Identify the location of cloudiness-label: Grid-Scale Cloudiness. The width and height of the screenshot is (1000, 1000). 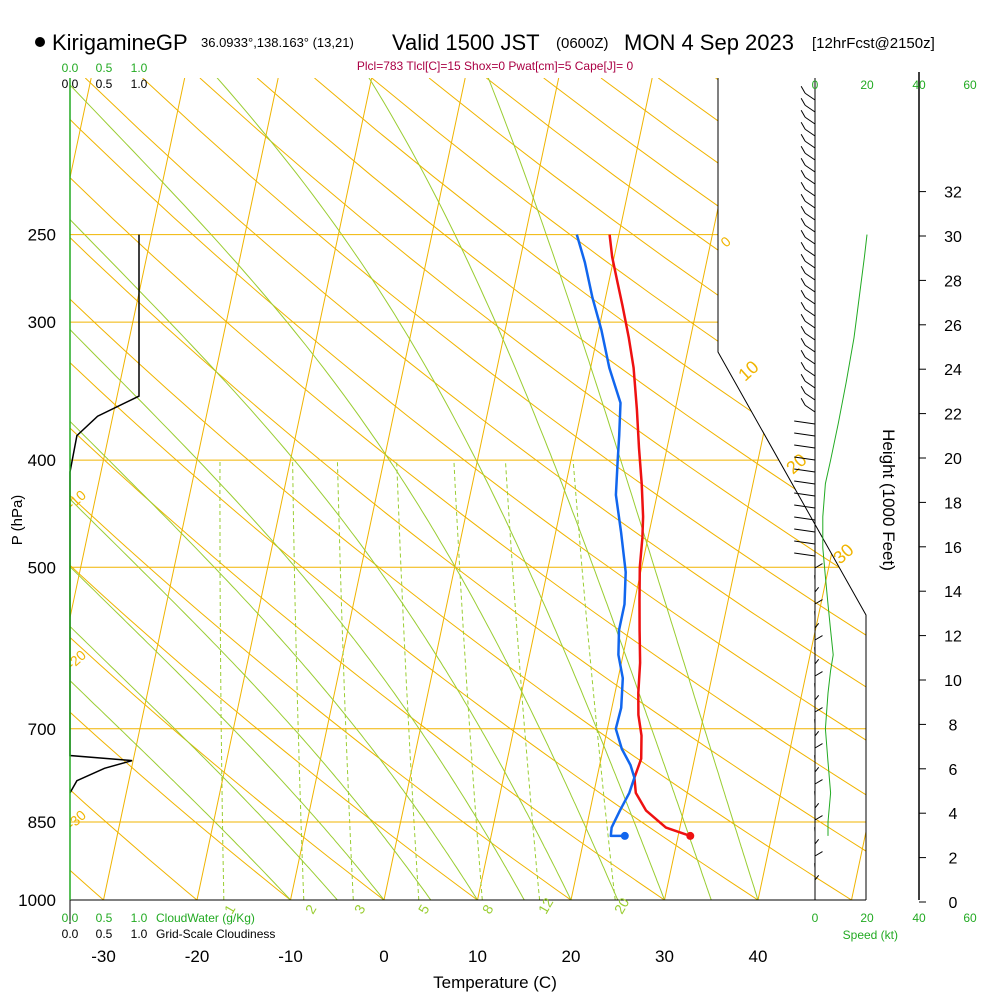
(215, 934).